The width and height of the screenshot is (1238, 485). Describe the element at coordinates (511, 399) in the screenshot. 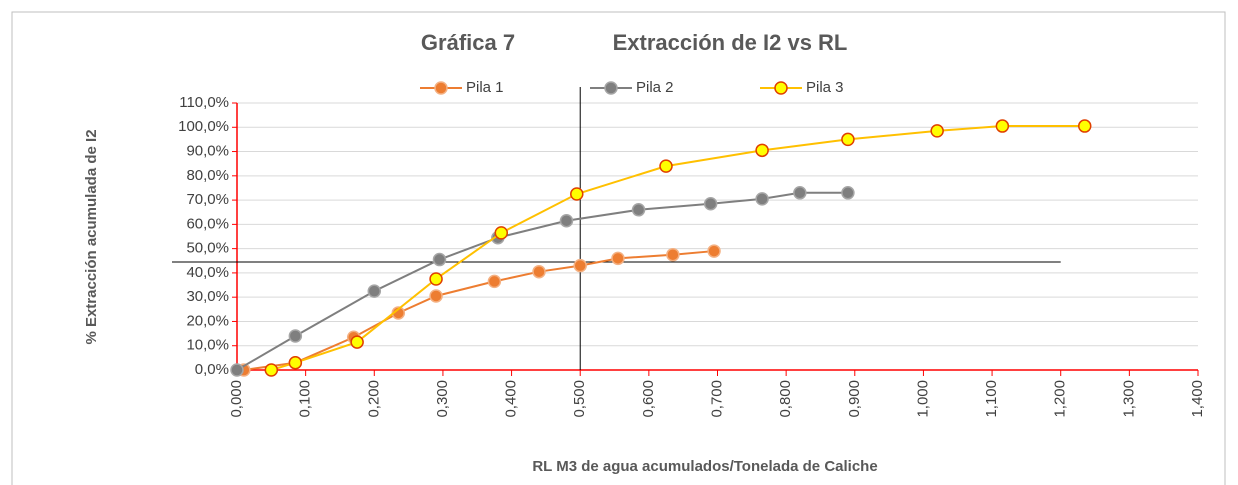

I see `x-tick-label: 0,400` at that location.